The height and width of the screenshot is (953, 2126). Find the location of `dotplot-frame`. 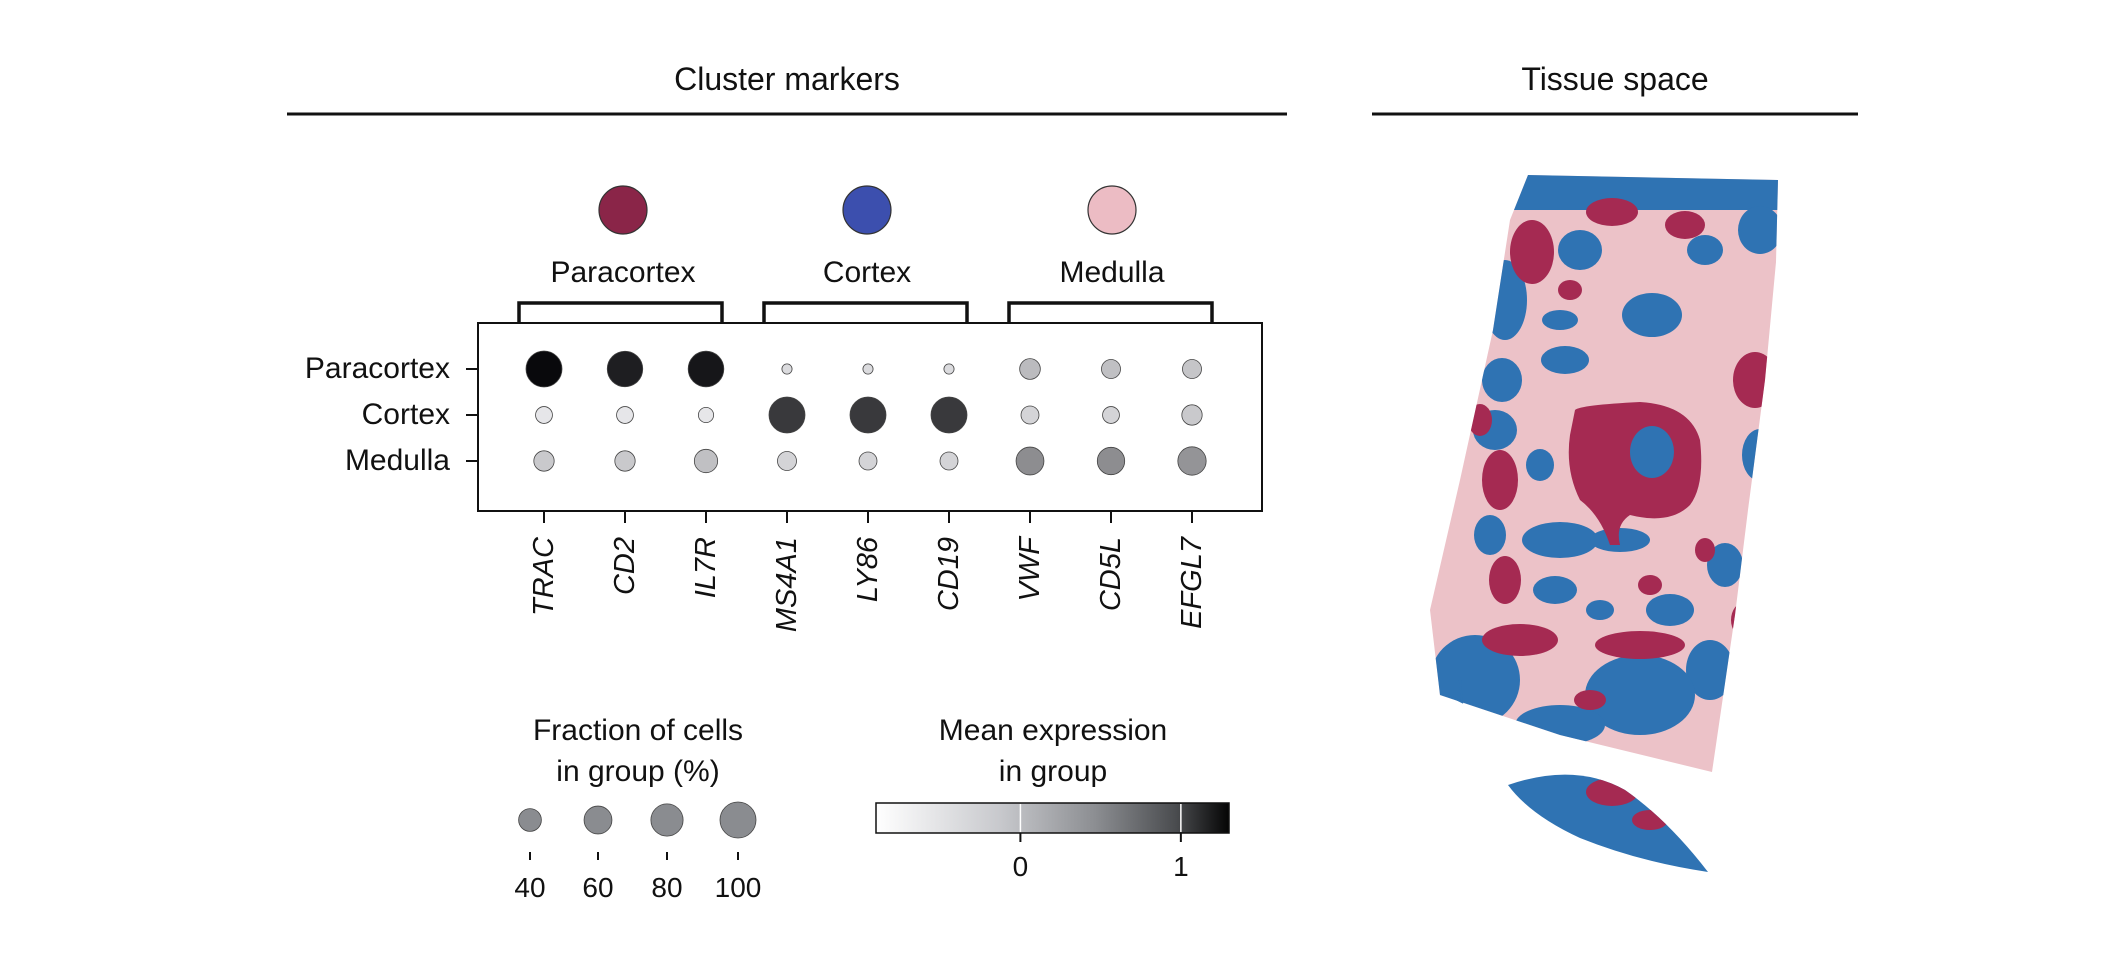

dotplot-frame is located at coordinates (870, 417).